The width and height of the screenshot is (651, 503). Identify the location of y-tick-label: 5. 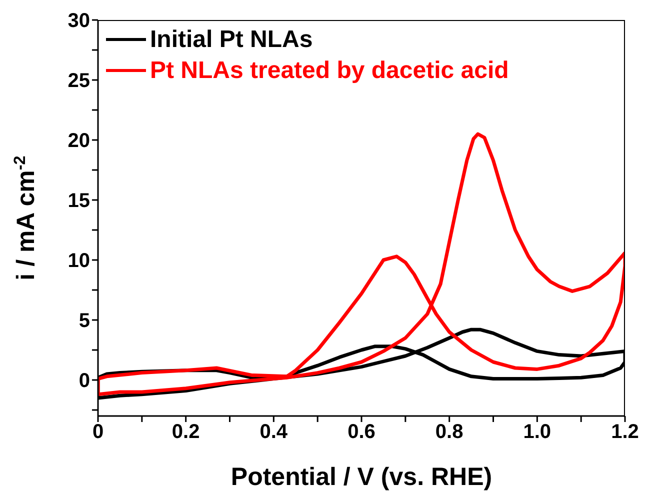
(84, 321).